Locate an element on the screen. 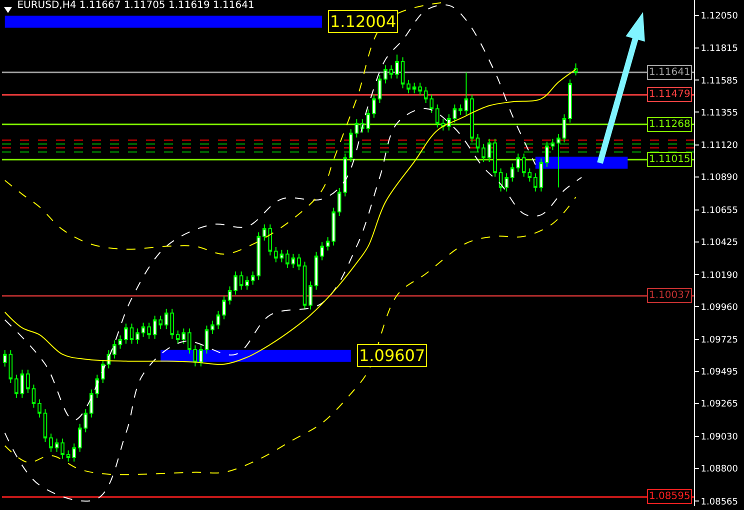  chart-title: EURUSD,H4 1.11667 1.11705 1.11619 1.11641 is located at coordinates (135, 6).